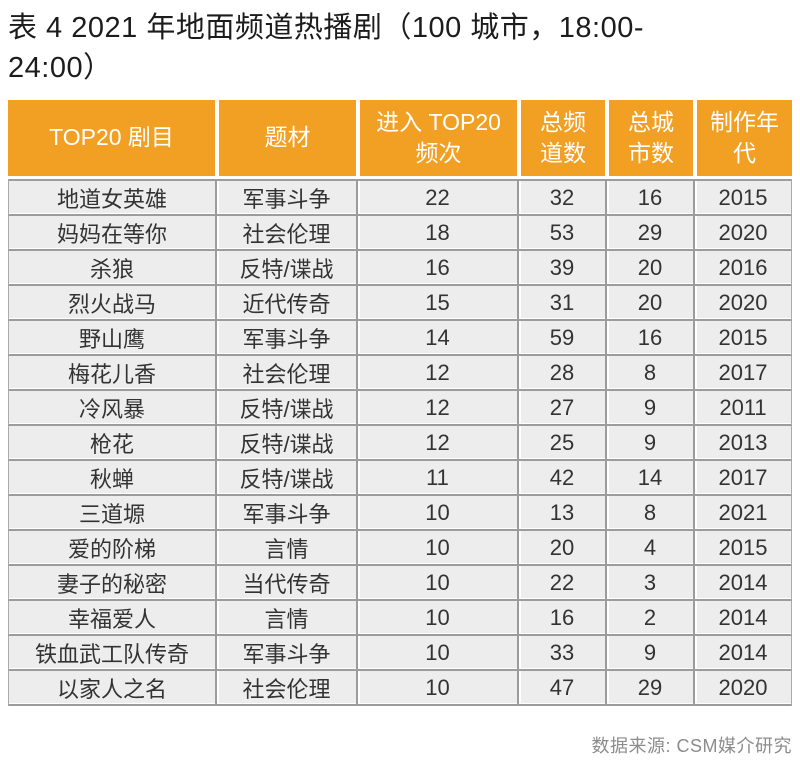  Describe the element at coordinates (561, 548) in the screenshot. I see `cell-total-channels: 20` at that location.